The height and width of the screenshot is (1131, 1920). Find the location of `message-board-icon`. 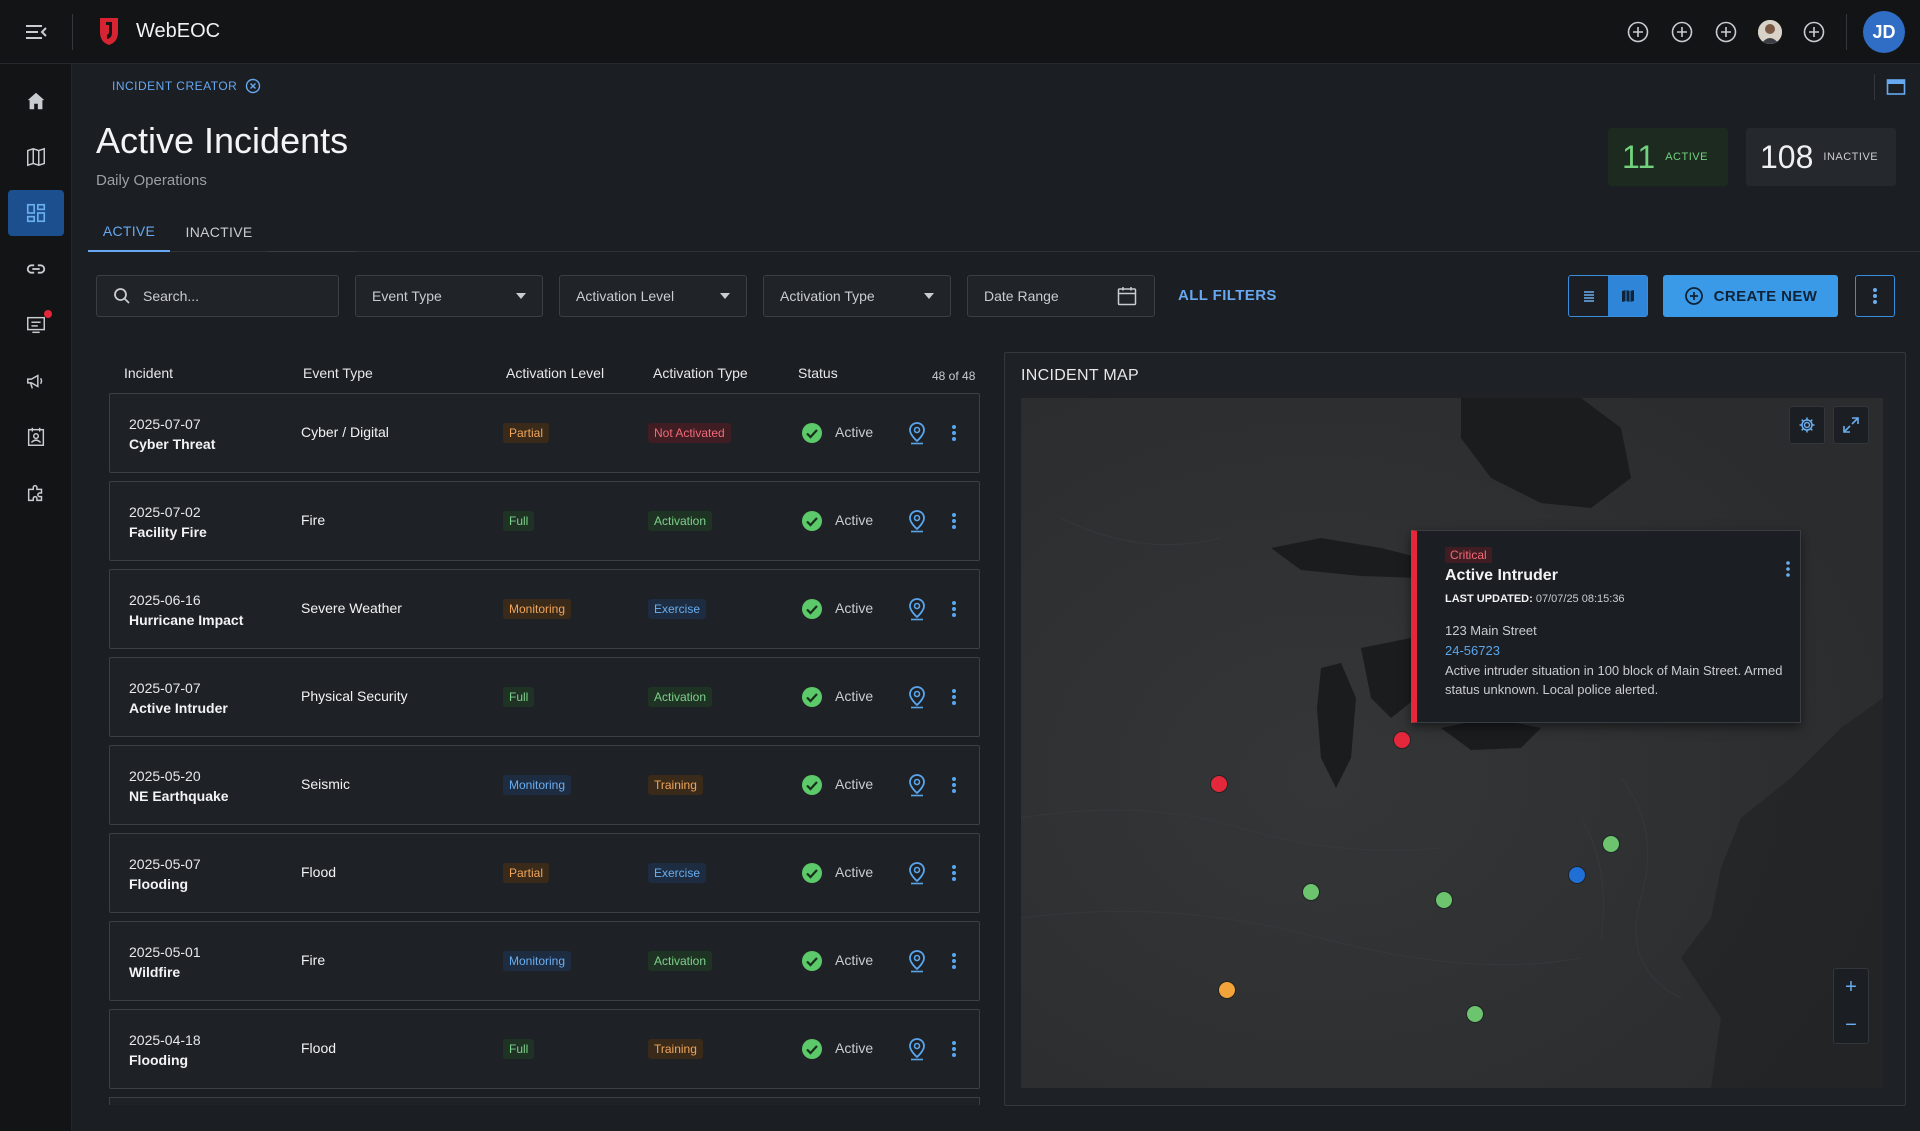

message-board-icon is located at coordinates (36, 325).